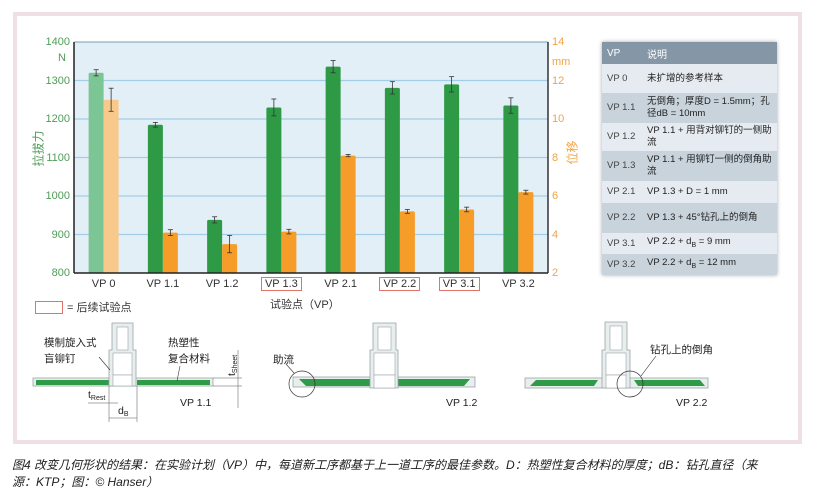 The height and width of the screenshot is (492, 814). Describe the element at coordinates (62, 58) in the screenshot. I see `left-axis-unit: N` at that location.